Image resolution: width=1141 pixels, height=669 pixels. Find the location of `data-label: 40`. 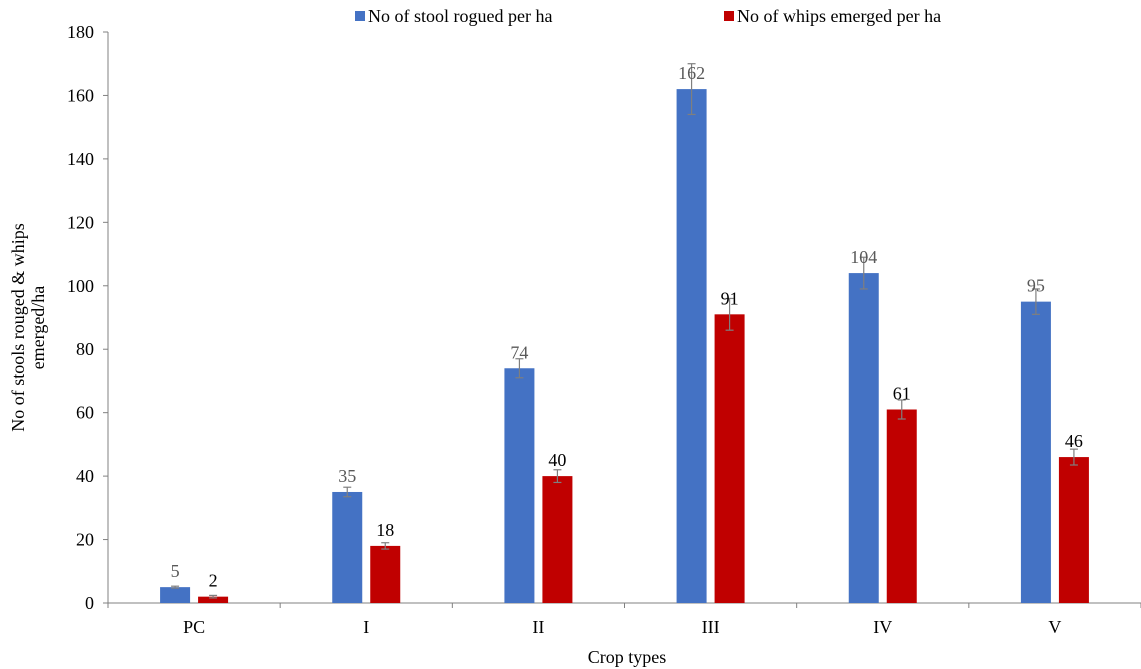

data-label: 40 is located at coordinates (557, 460).